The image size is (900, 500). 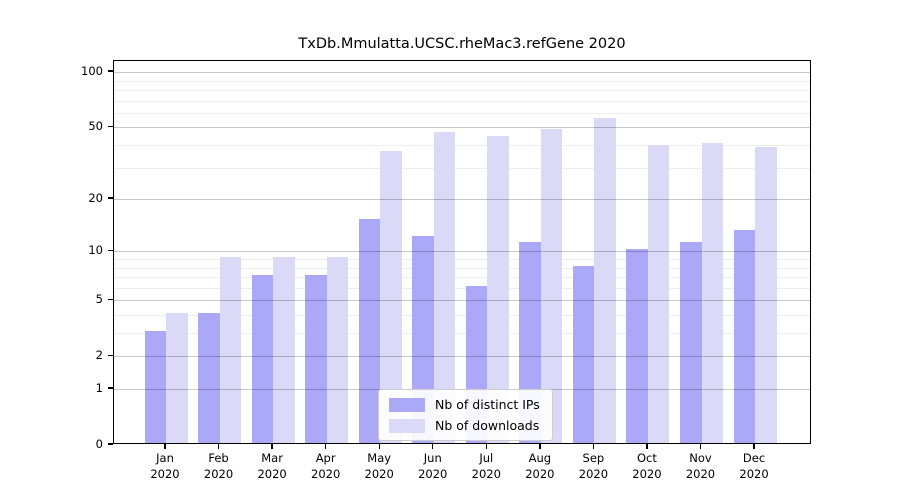 I want to click on y-tick-label: 5, so click(x=99, y=298).